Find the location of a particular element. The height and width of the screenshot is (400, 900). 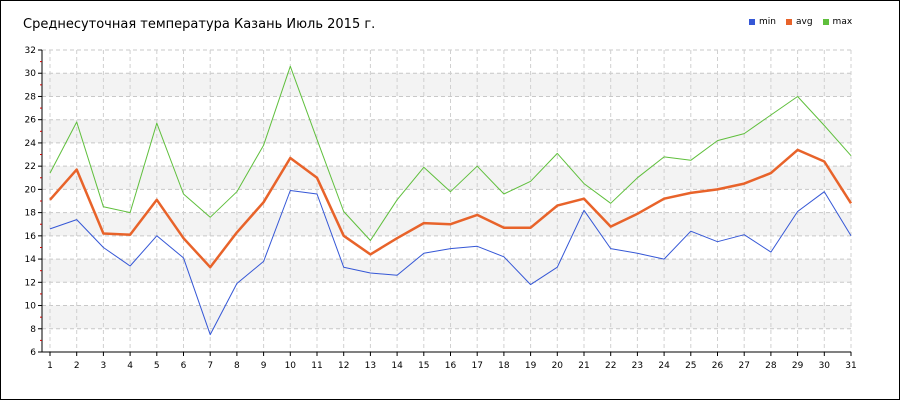

y-tick-label: 10 is located at coordinates (31, 307).